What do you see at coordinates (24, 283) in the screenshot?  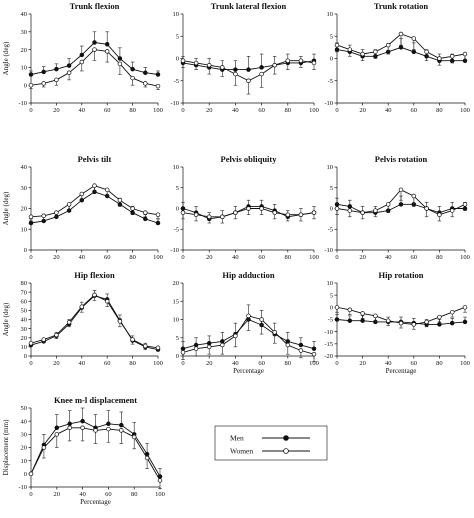 I see `y-tick-label: 80` at bounding box center [24, 283].